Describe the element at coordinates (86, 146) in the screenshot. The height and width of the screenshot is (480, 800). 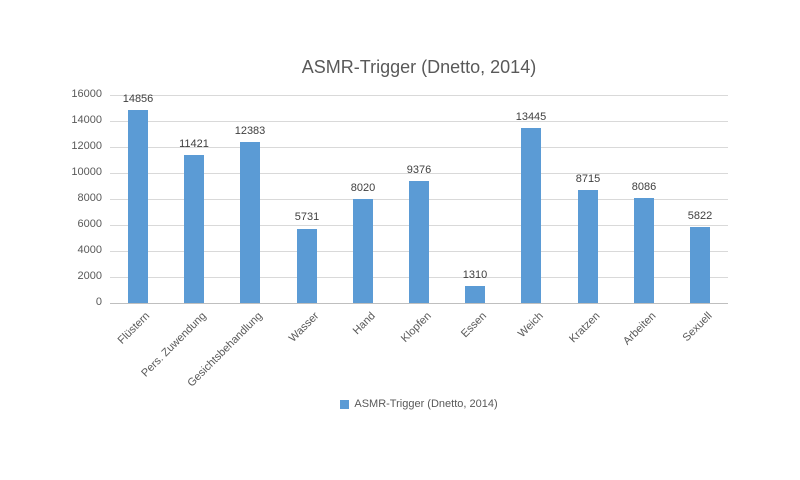
I see `y-tick-label: 12000` at that location.